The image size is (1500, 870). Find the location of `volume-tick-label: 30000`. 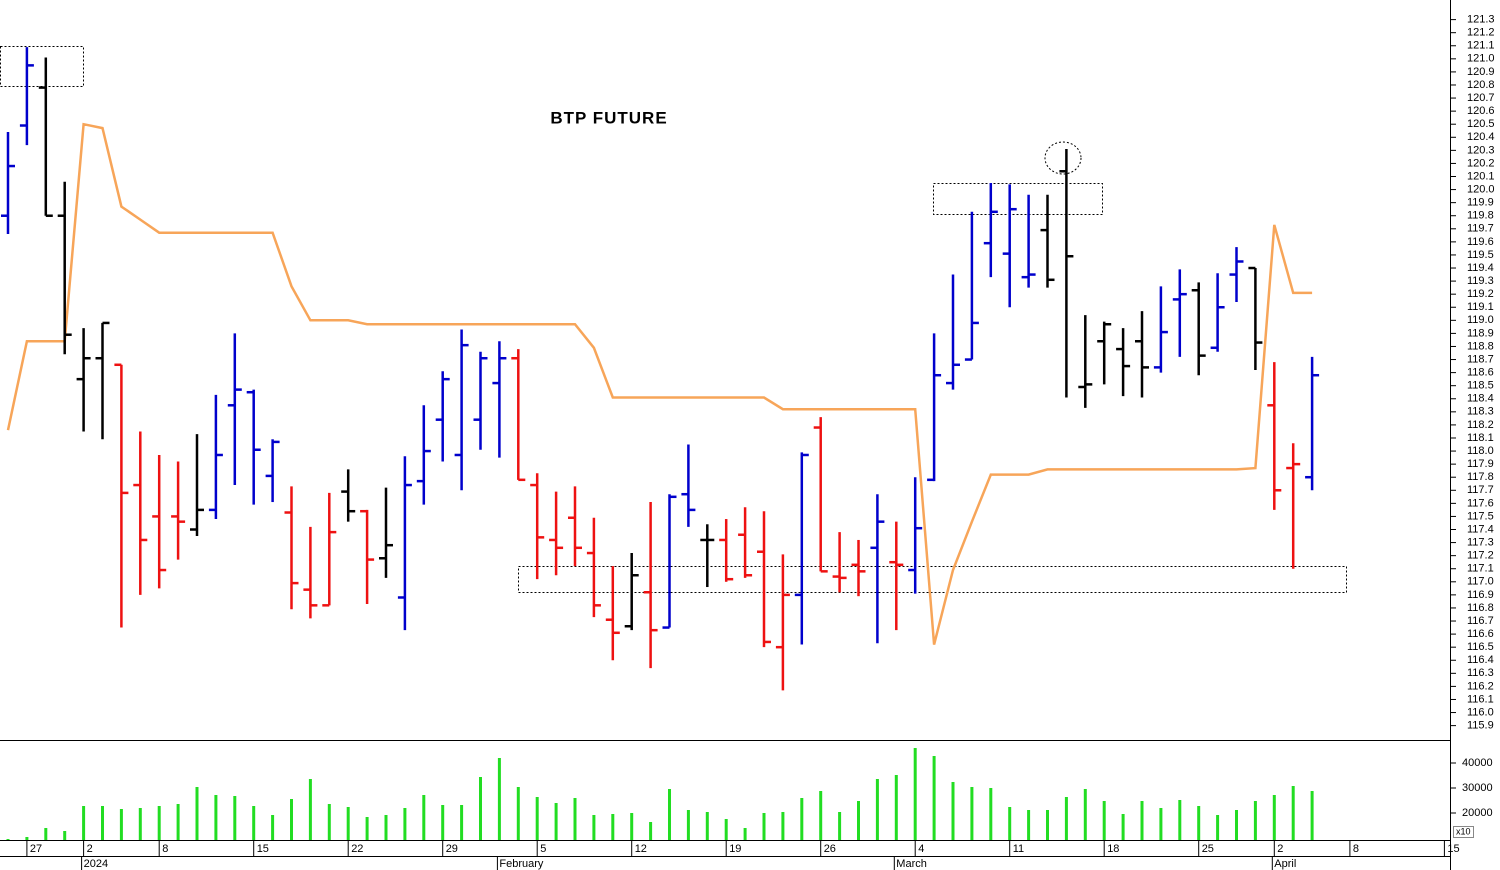

volume-tick-label: 30000 is located at coordinates (1477, 788).